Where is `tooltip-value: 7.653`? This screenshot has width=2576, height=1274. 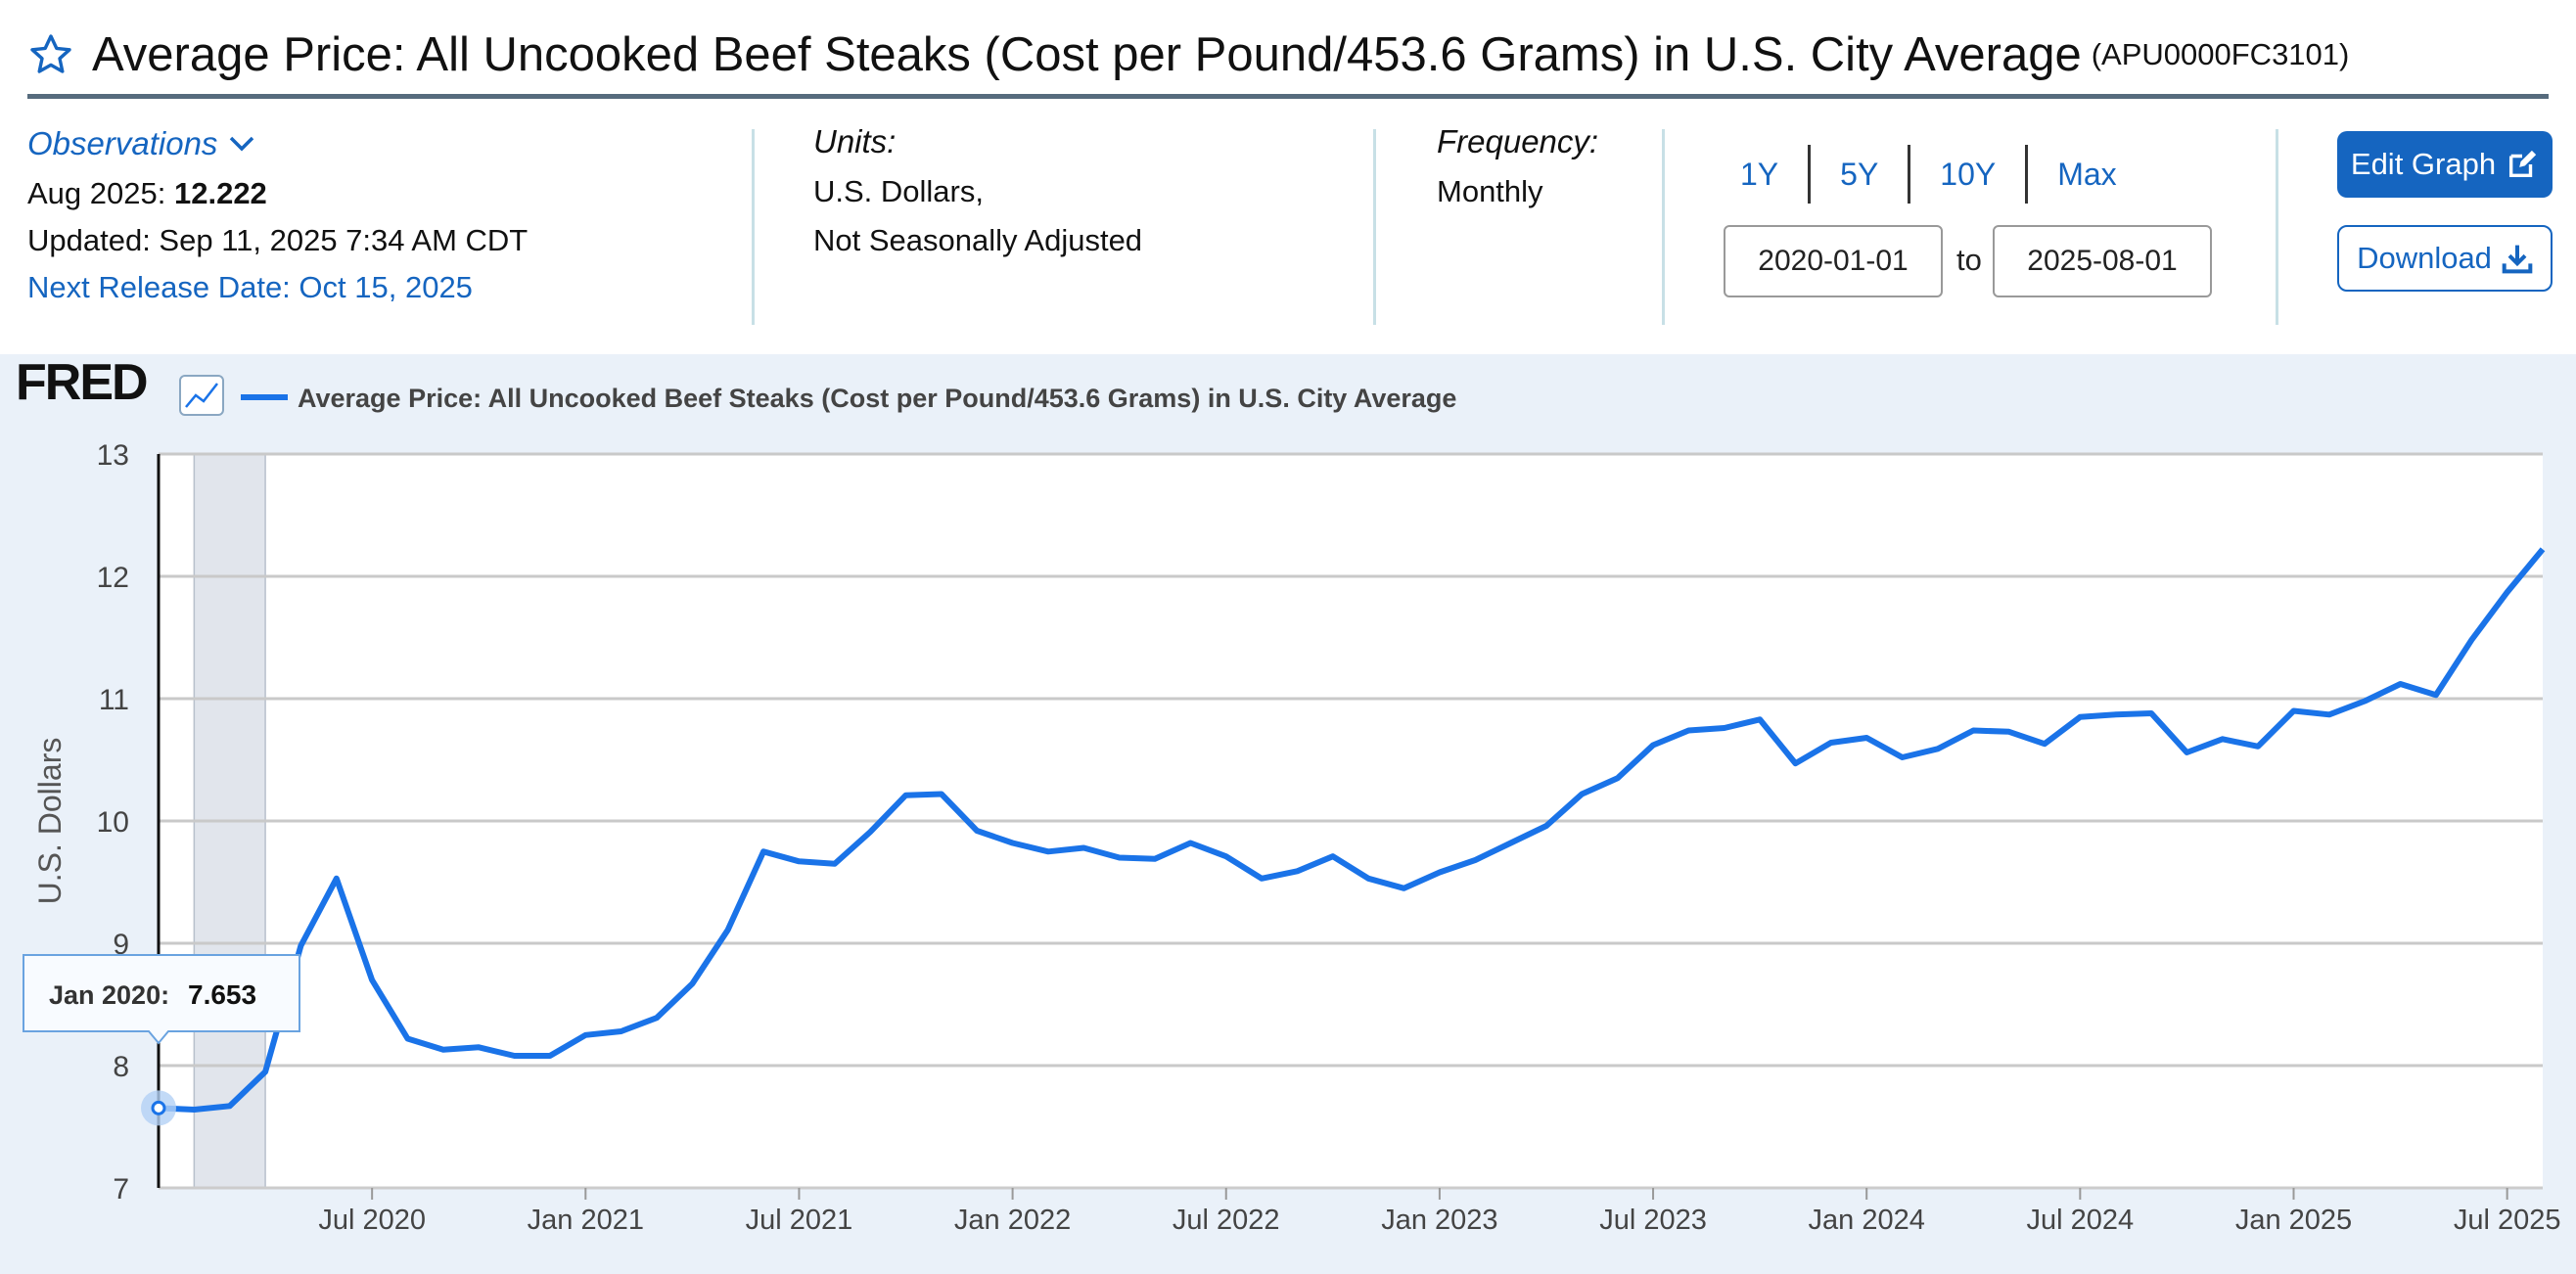 tooltip-value: 7.653 is located at coordinates (222, 994).